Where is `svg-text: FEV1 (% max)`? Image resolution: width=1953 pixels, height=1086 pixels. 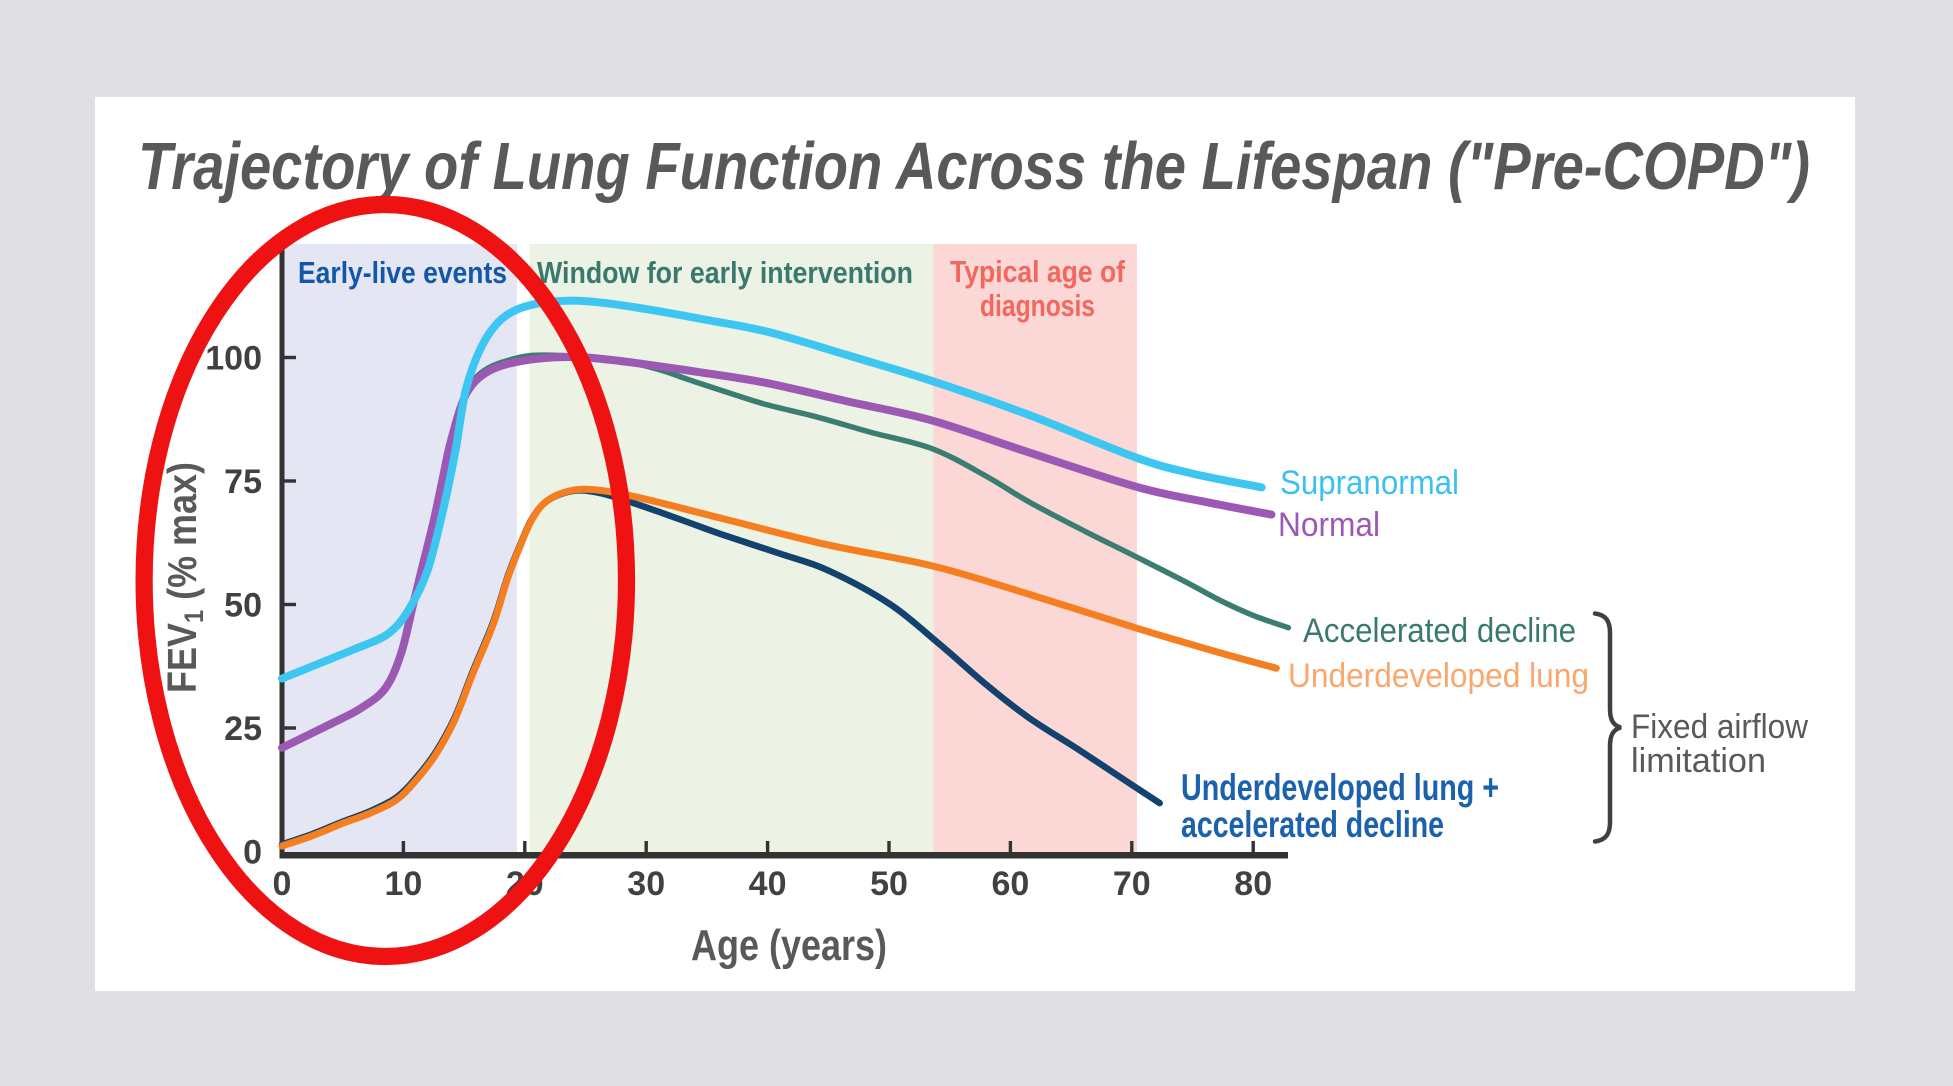 svg-text: FEV1 (% max) is located at coordinates (184, 577).